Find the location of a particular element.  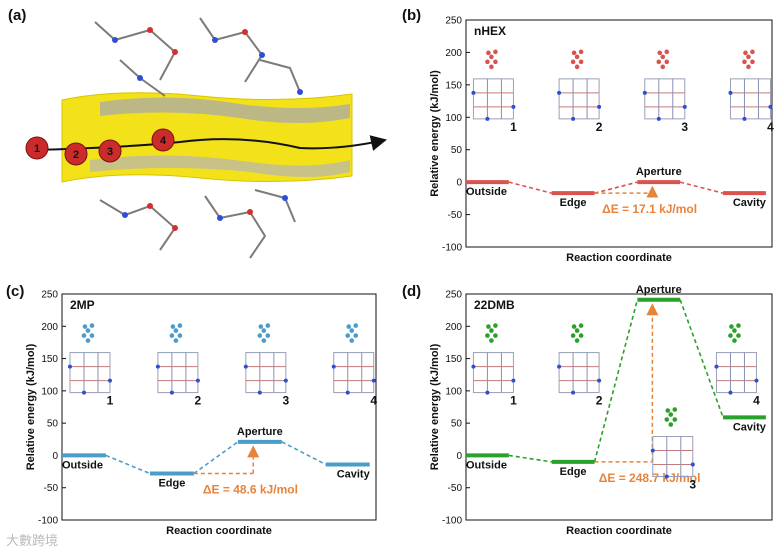

path-marker-4: 4 is located at coordinates (163, 140).